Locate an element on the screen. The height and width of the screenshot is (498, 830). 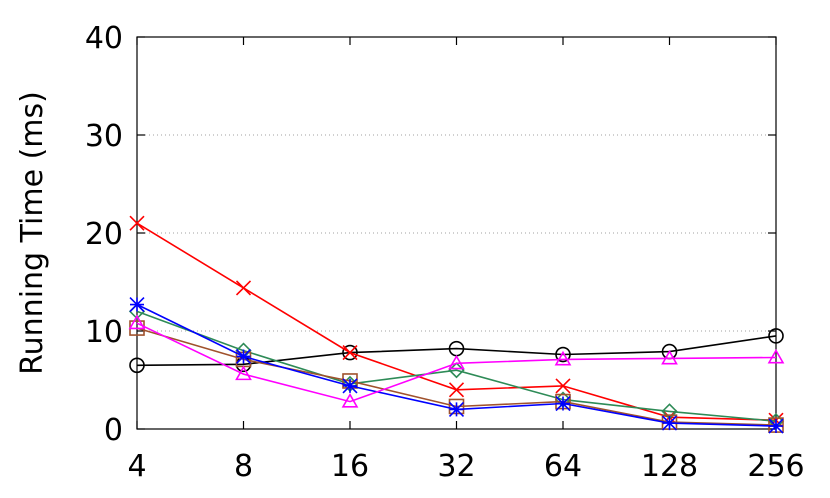
y-tick-label: 20 is located at coordinates (104, 234).